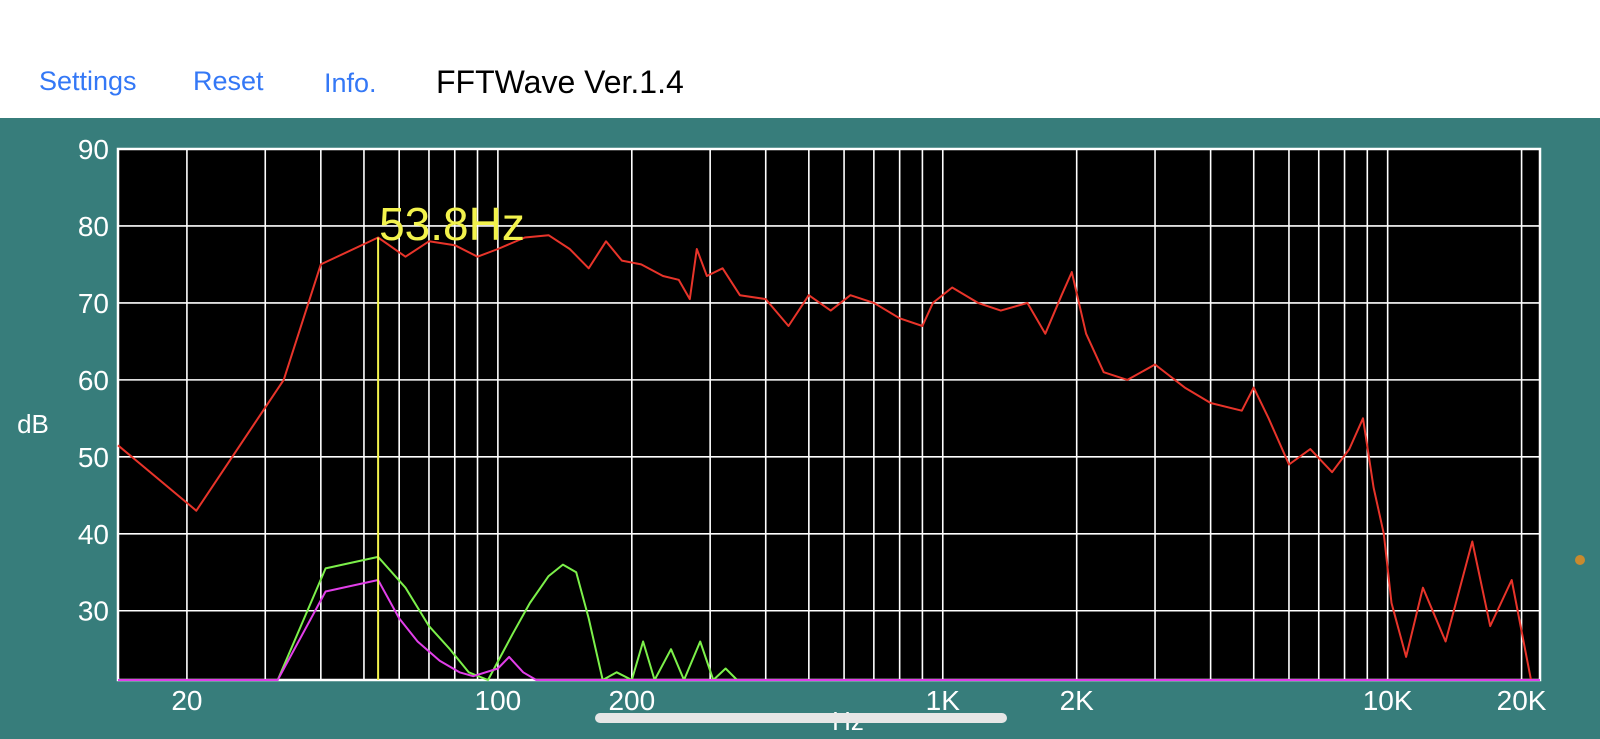  I want to click on magenta-trace-line, so click(829, 630).